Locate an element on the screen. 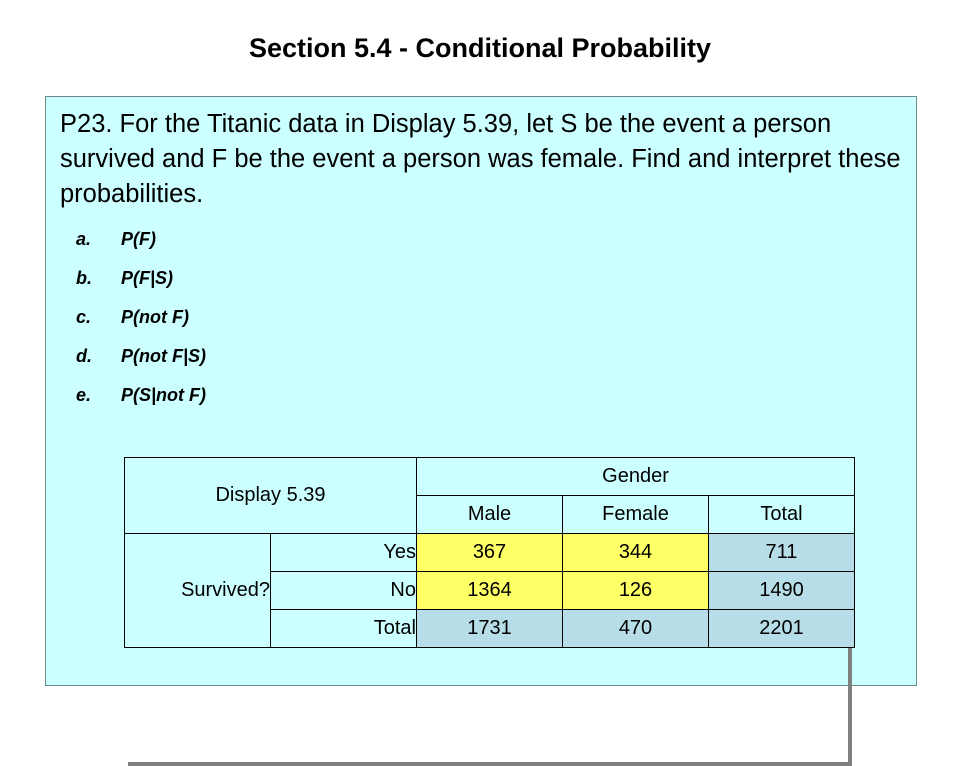 Image resolution: width=960 pixels, height=766 pixels. row-label-no: No is located at coordinates (343, 590).